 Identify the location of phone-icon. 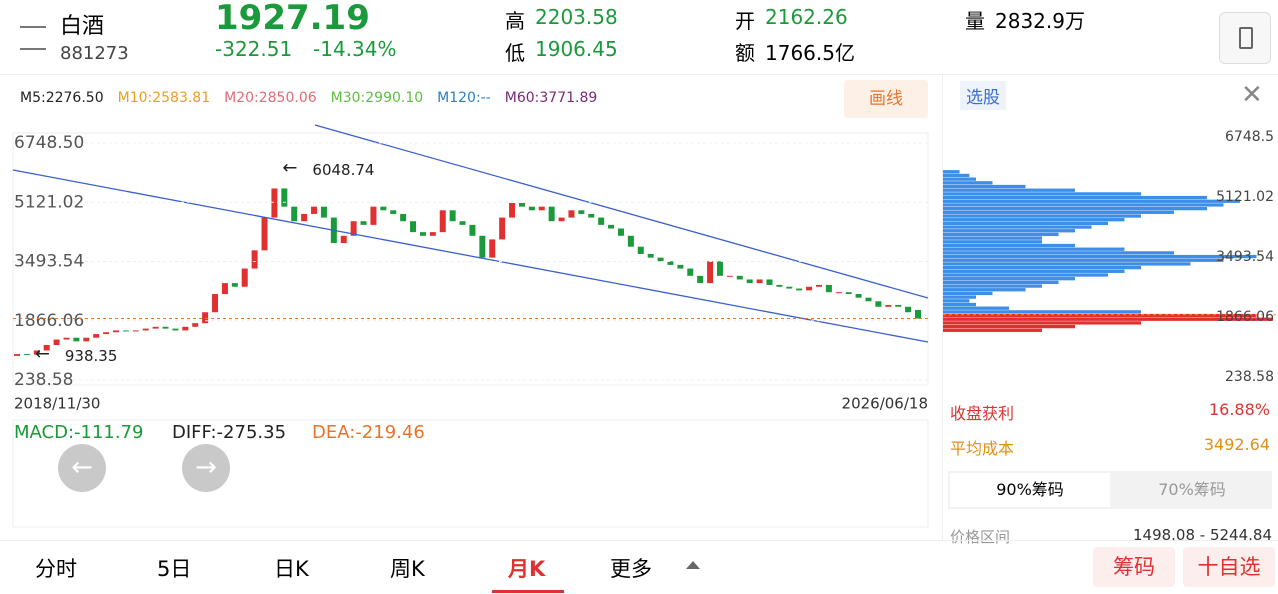
(1246, 38).